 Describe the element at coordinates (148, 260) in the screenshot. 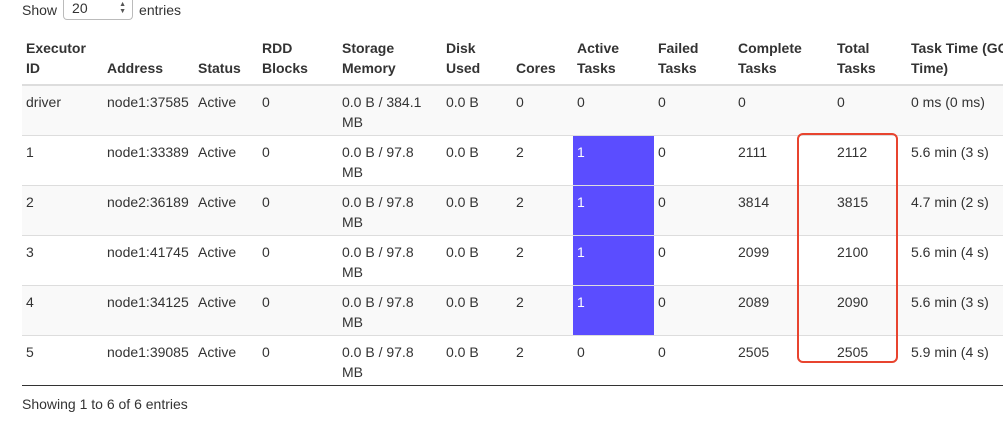

I see `cell-address: node1:41745` at that location.